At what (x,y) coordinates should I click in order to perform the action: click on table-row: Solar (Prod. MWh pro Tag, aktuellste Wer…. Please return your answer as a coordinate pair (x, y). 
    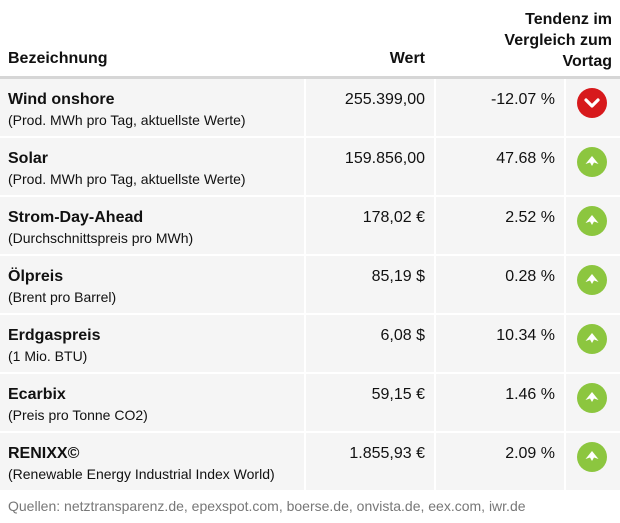
    Looking at the image, I should click on (310, 167).